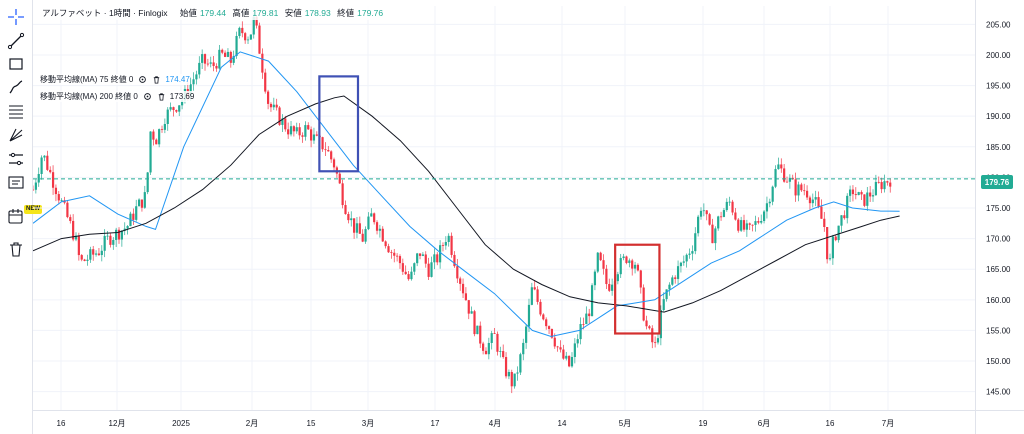  I want to click on calendar-icon, so click(16, 216).